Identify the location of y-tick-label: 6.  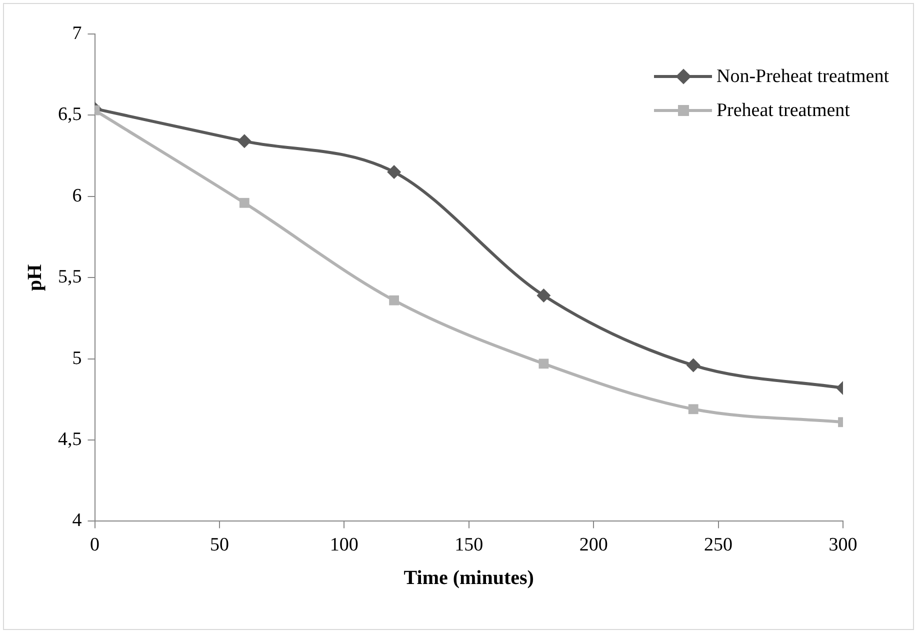
(77, 195).